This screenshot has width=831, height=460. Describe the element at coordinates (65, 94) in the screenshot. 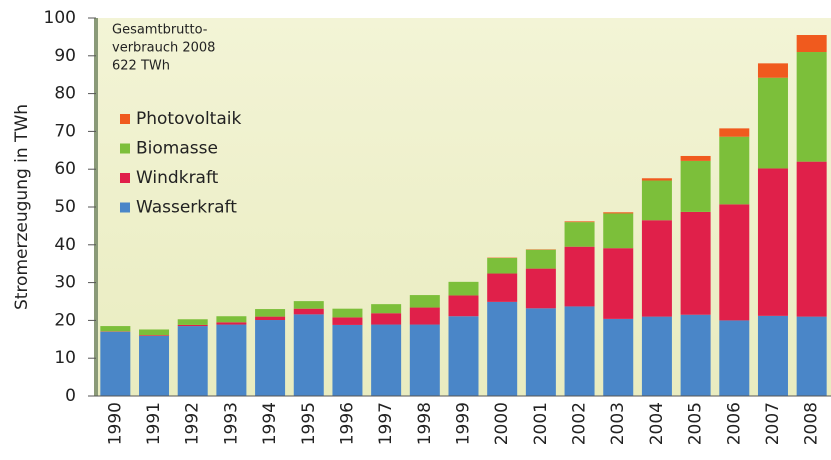

I see `y-tick-label: 80` at that location.